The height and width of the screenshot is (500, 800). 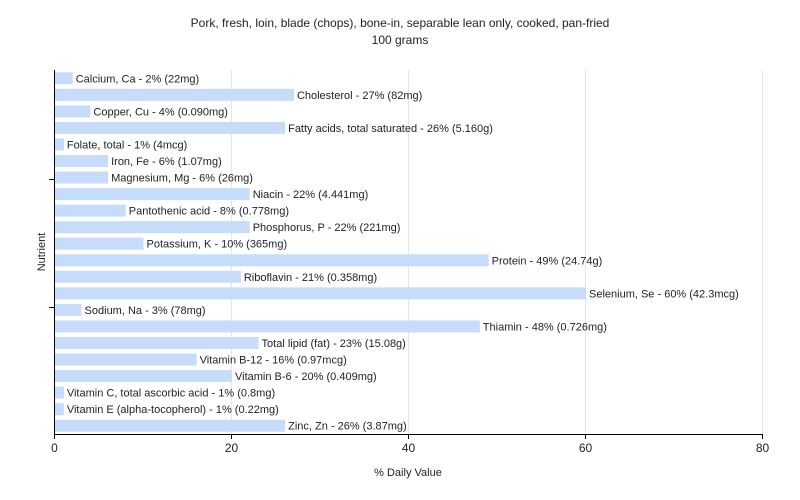 I want to click on y-ticks, so click(x=51, y=243).